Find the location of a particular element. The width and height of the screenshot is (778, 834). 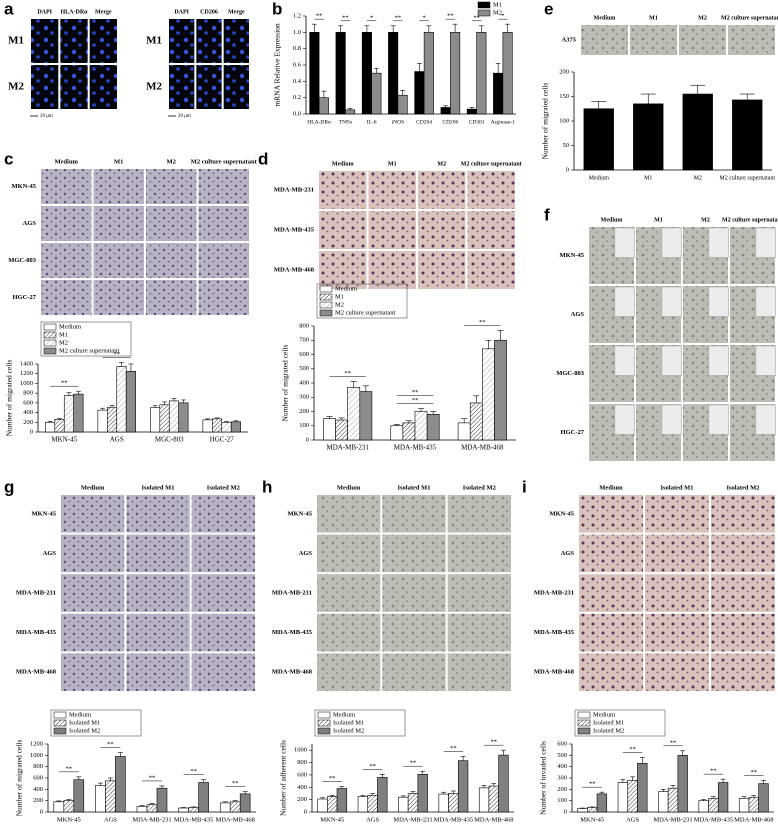

legend-label: Medium is located at coordinates (346, 288).